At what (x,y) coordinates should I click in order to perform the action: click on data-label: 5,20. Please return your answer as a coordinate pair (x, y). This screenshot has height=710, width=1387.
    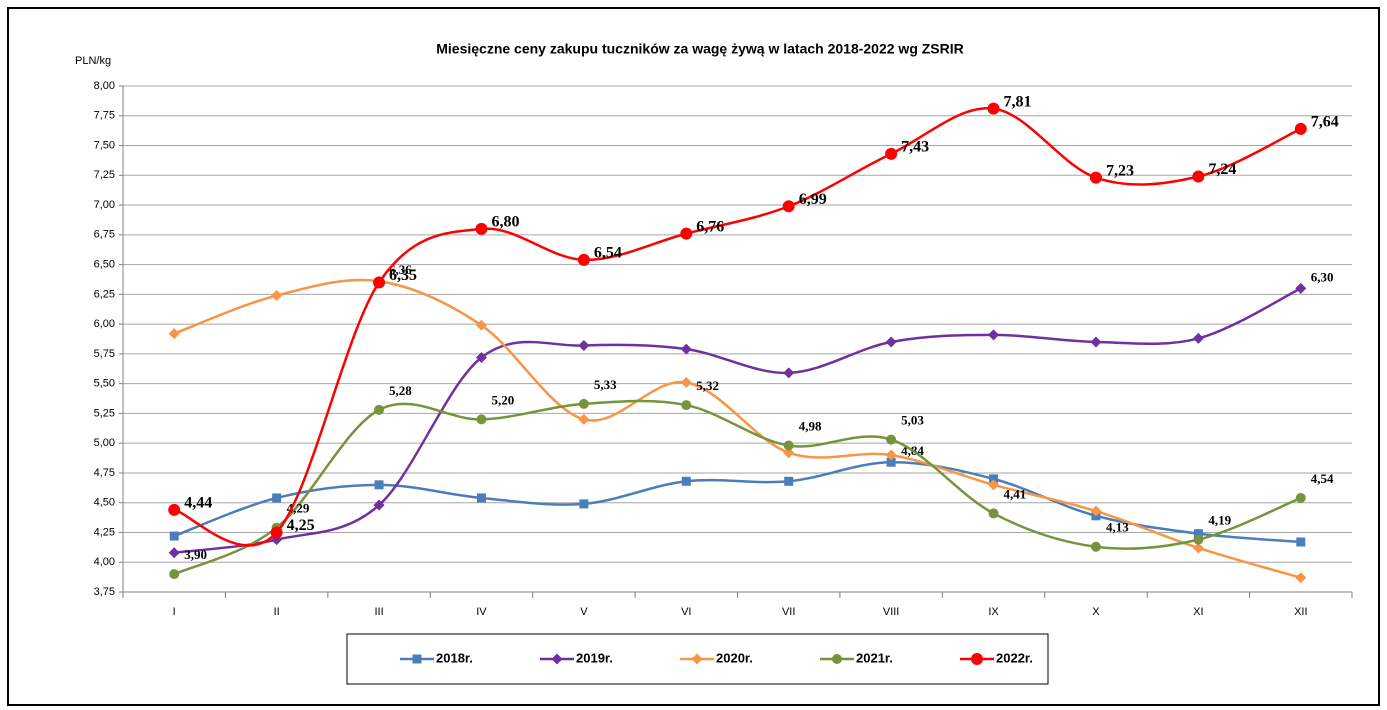
    Looking at the image, I should click on (502, 399).